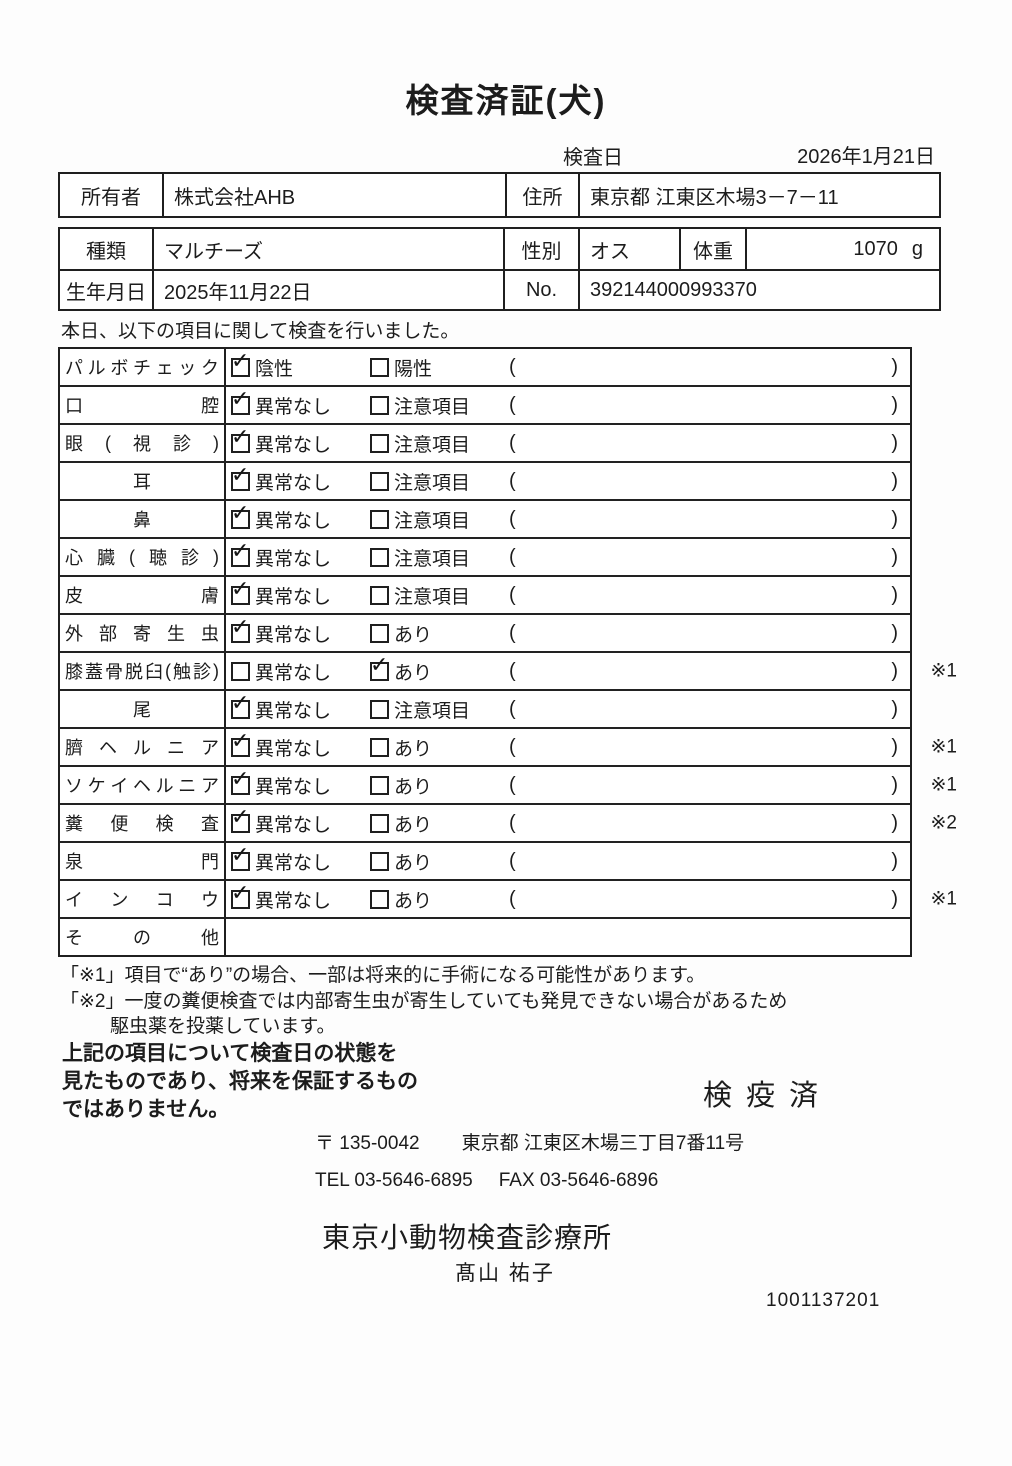 The height and width of the screenshot is (1466, 1012). I want to click on checklist-row-fecal-exam: 糞便検査 ✓ 異常なし あり ( ) ※2, so click(508, 822).